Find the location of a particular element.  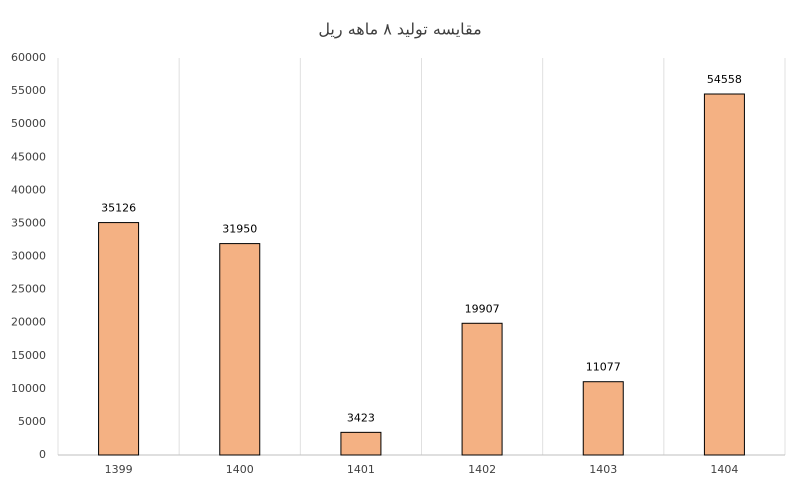

y-tick-label: 35000 is located at coordinates (28, 222).